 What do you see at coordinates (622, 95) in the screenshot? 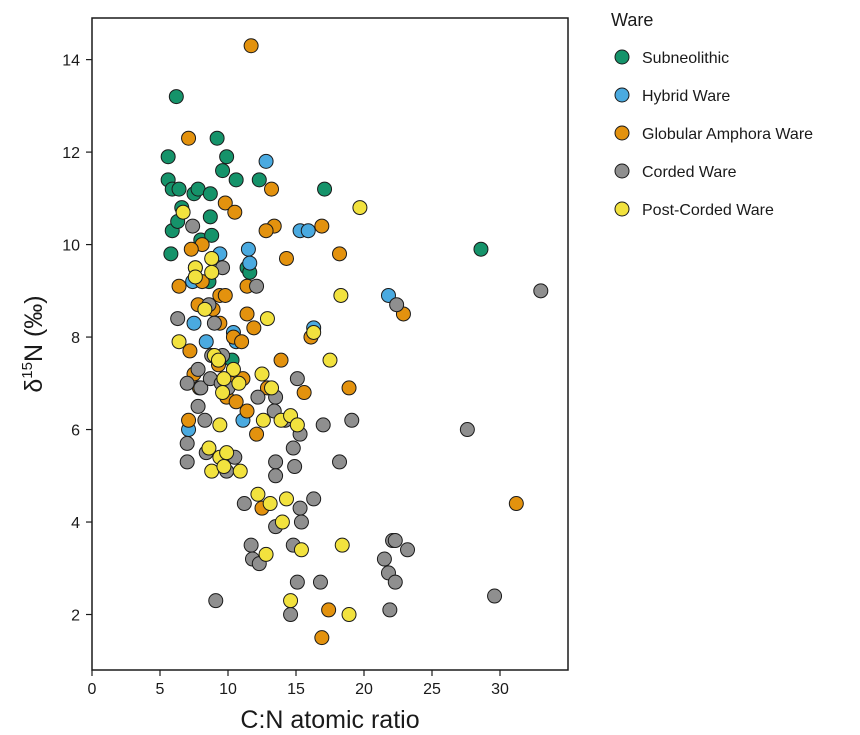
I see `legend-marker-hybrid-ware` at bounding box center [622, 95].